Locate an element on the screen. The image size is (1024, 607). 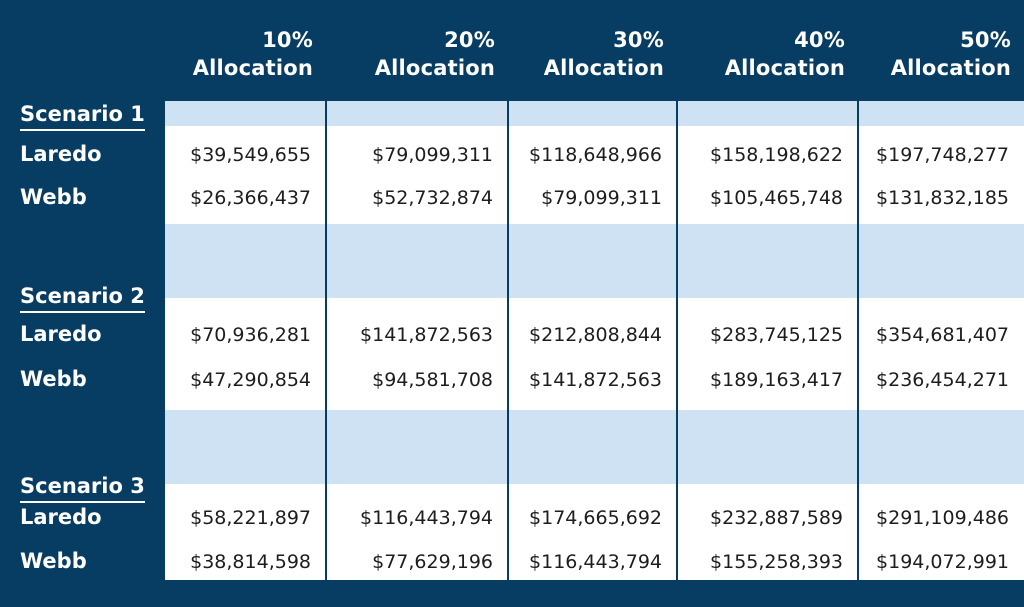
column-header-3: 30% Allocation is located at coordinates (586, 56).